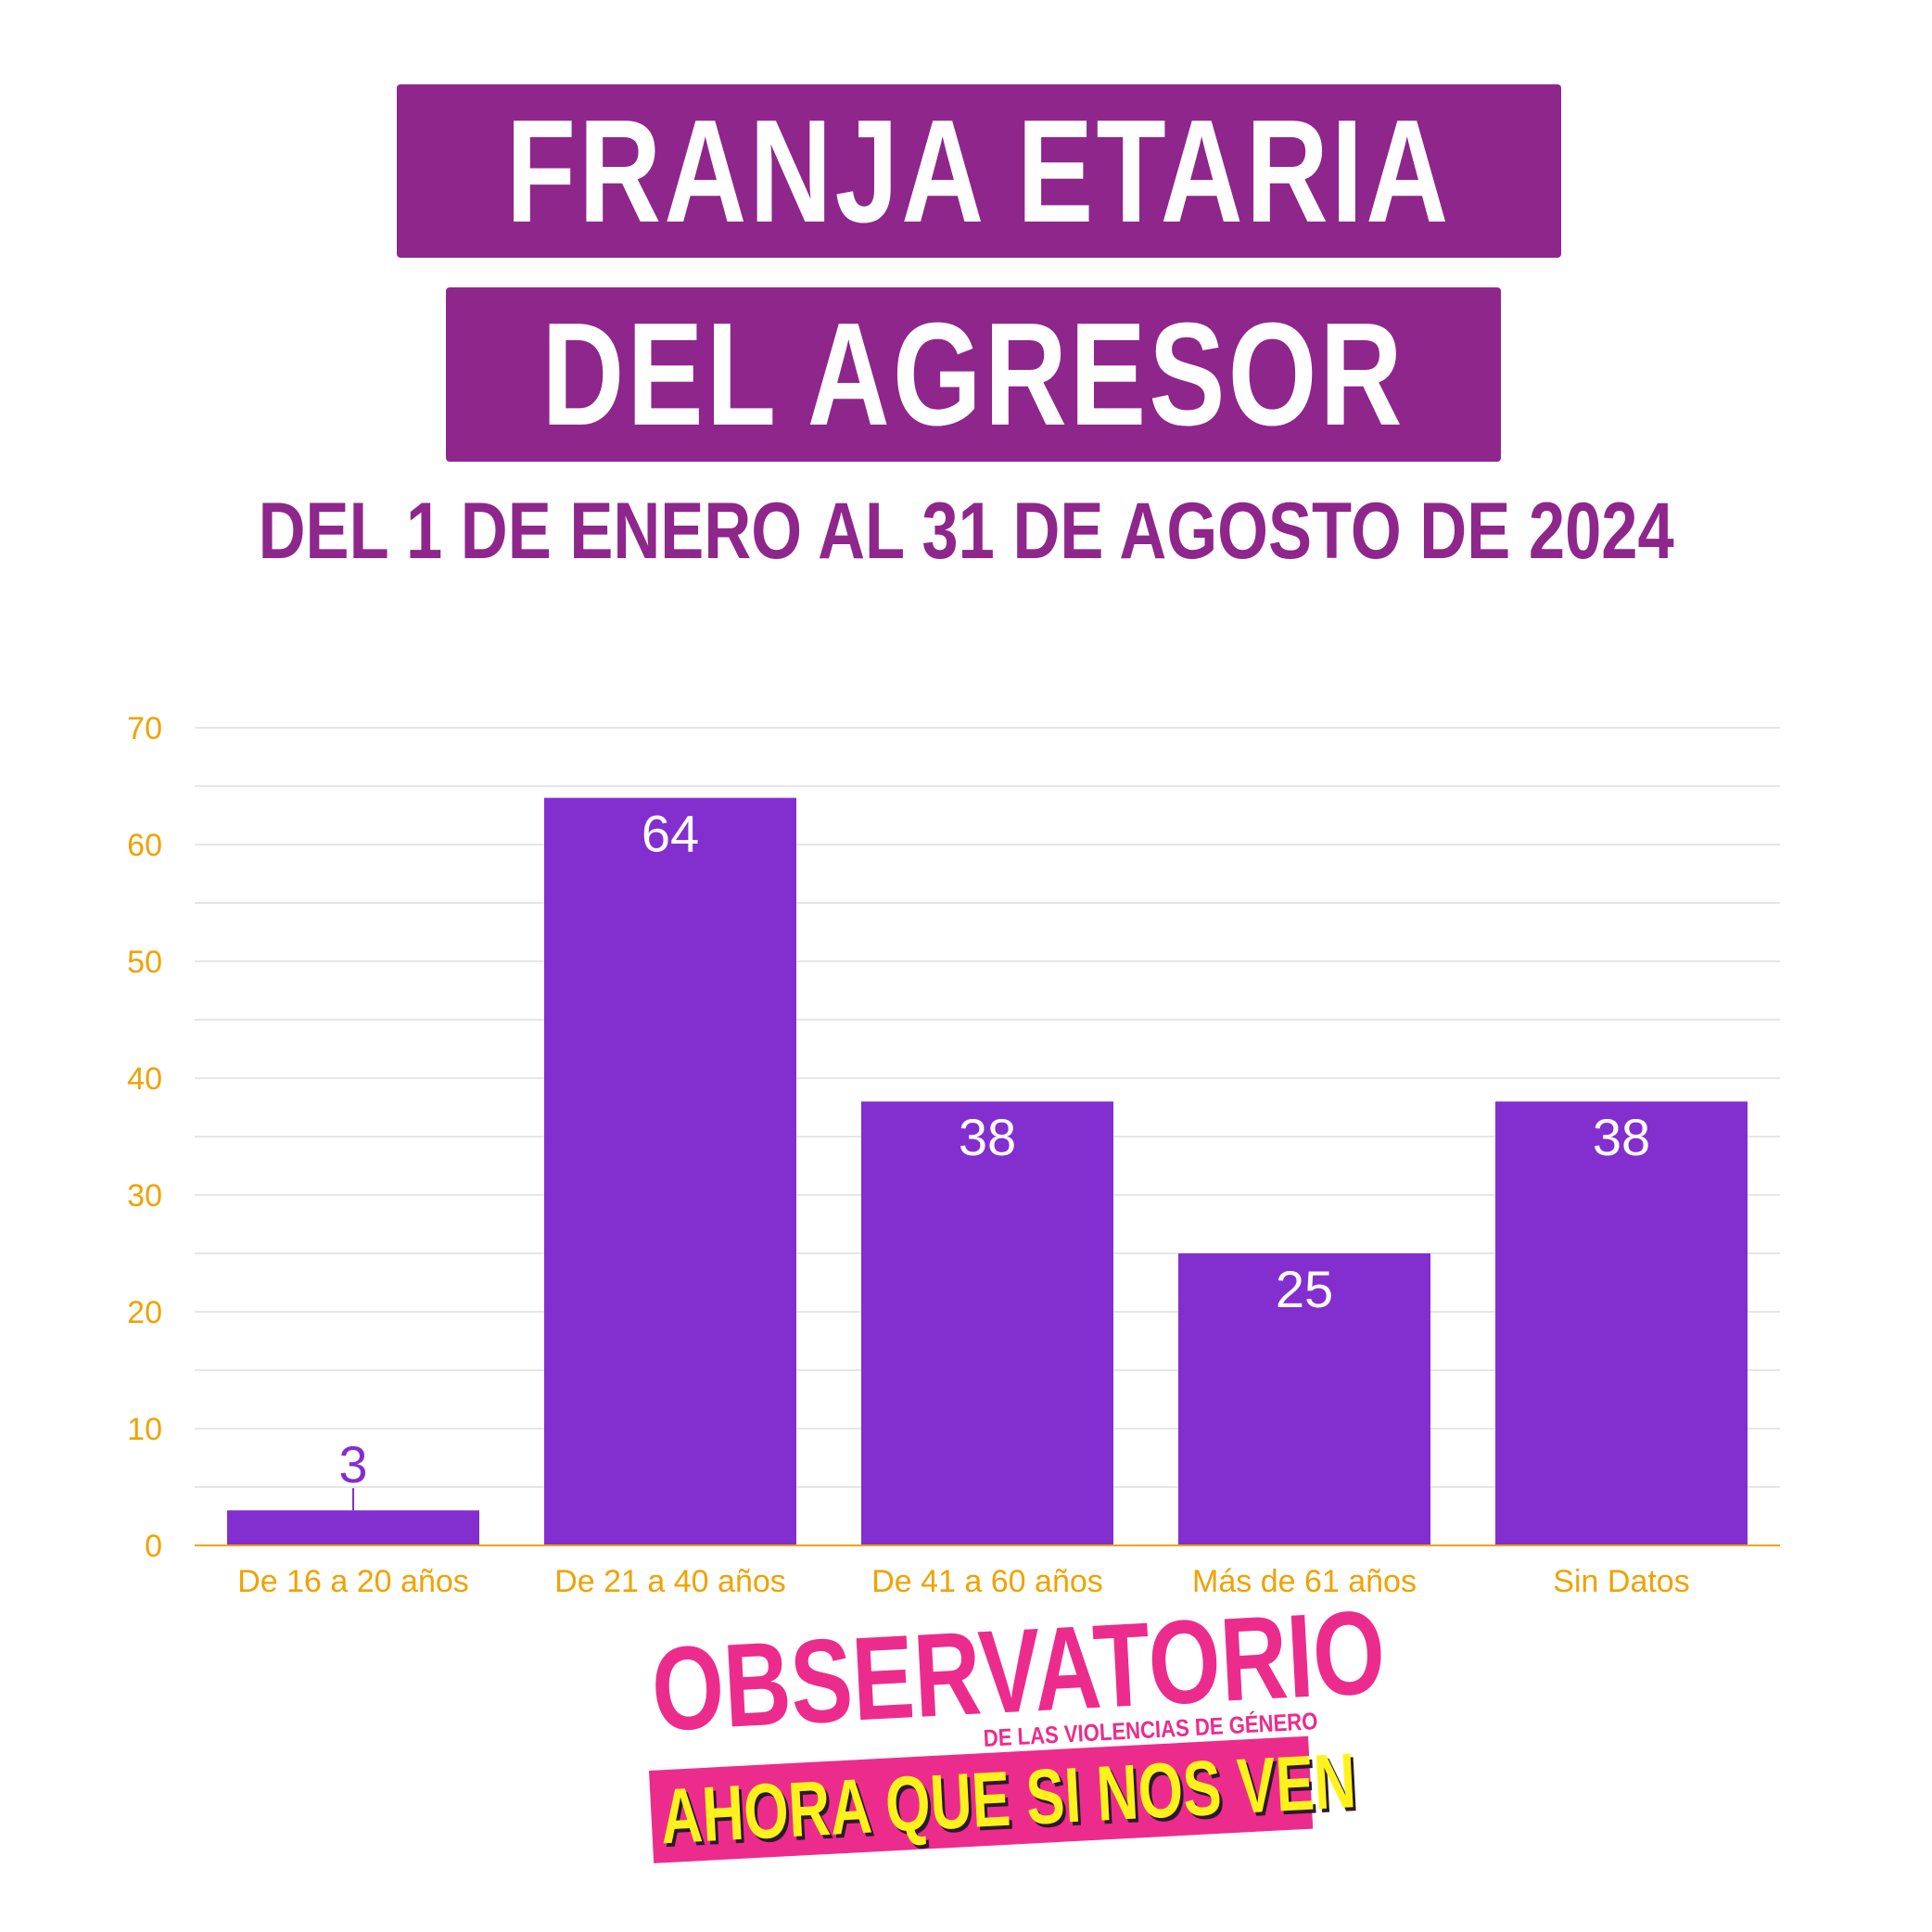 The height and width of the screenshot is (1932, 1932). Describe the element at coordinates (353, 1581) in the screenshot. I see `x-tick-label: De 16 a 20 años` at that location.